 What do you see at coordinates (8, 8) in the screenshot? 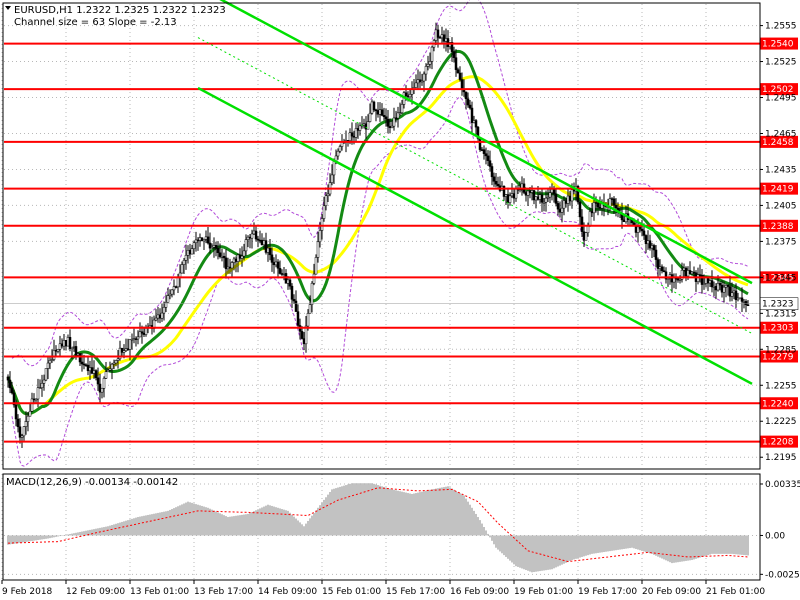
I see `dropdown-triangle-icon` at bounding box center [8, 8].